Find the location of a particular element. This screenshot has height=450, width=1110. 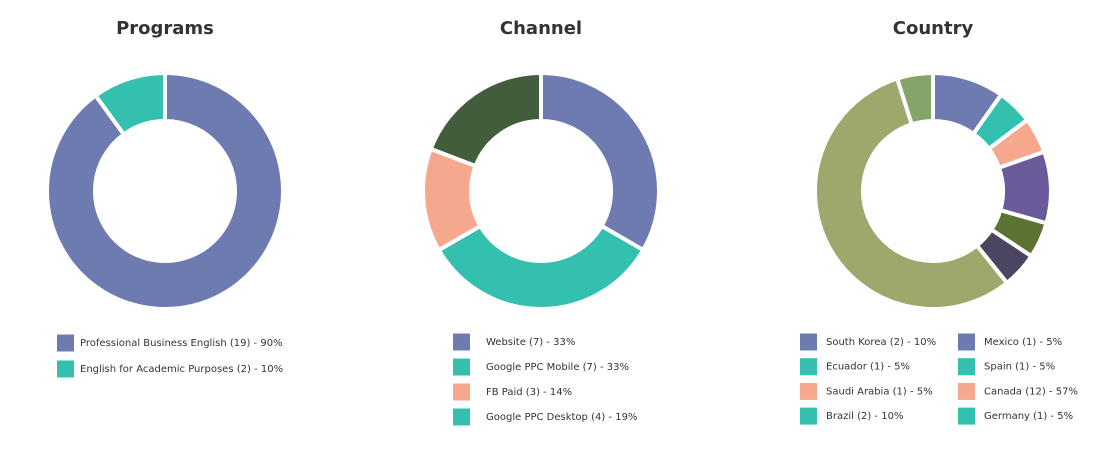

legend-label: Website (7) - 33% is located at coordinates (530, 342).